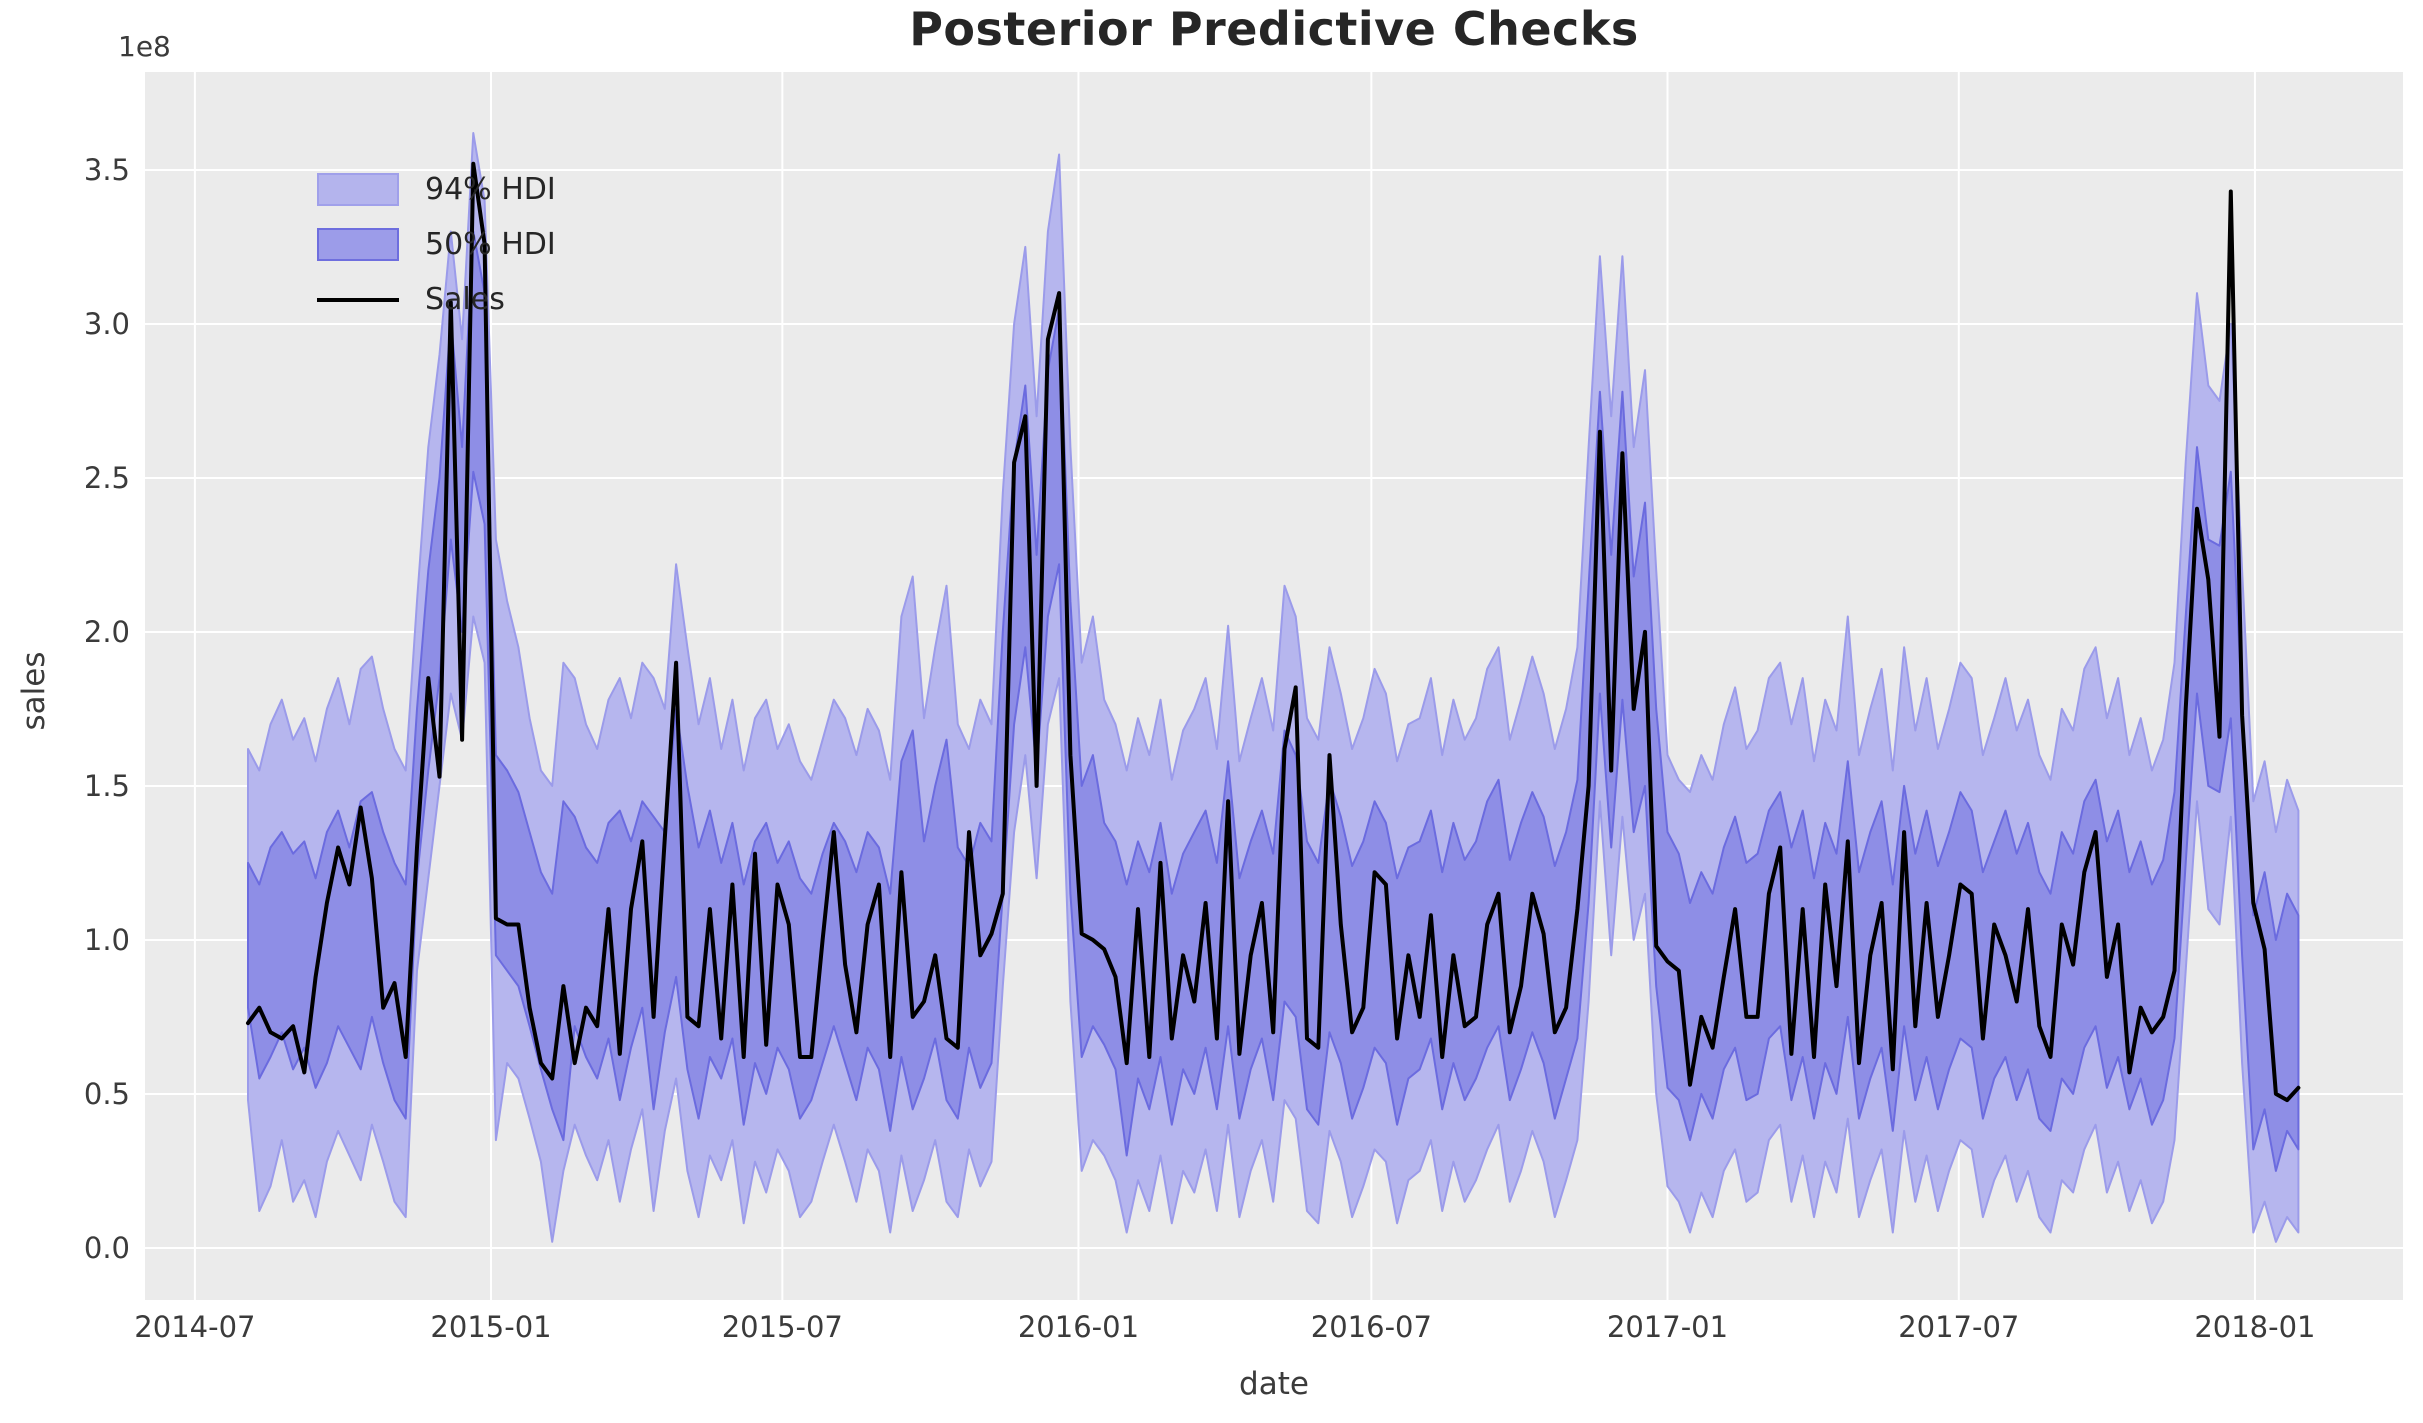  Describe the element at coordinates (358, 299) in the screenshot. I see `legend-line-sales-icon` at that location.